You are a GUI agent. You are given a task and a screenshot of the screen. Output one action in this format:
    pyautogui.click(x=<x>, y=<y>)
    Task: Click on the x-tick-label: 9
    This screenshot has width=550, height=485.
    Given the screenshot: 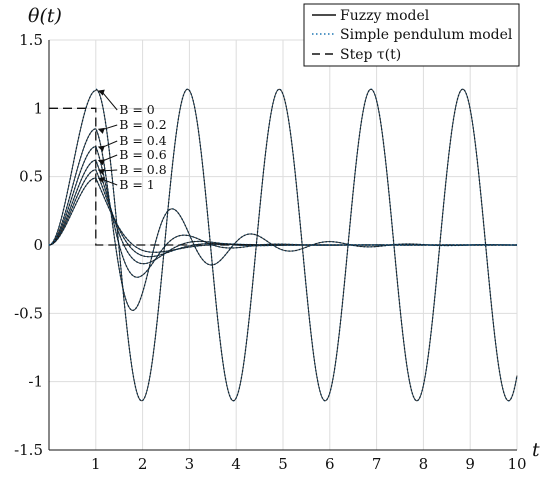 What is the action you would take?
    pyautogui.click(x=470, y=464)
    